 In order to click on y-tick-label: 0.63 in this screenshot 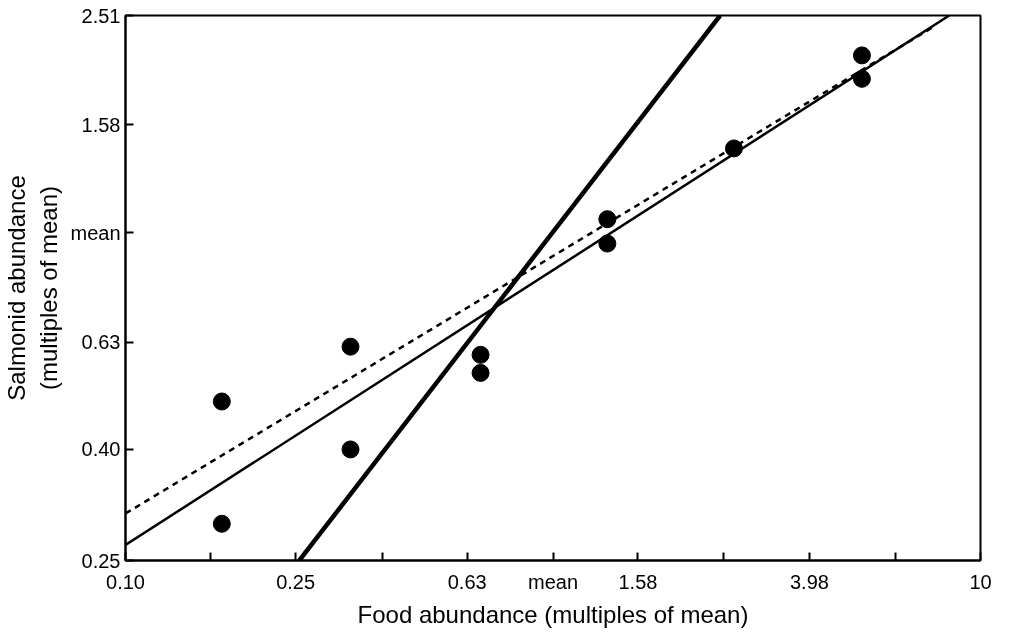, I will do `click(101, 342)`.